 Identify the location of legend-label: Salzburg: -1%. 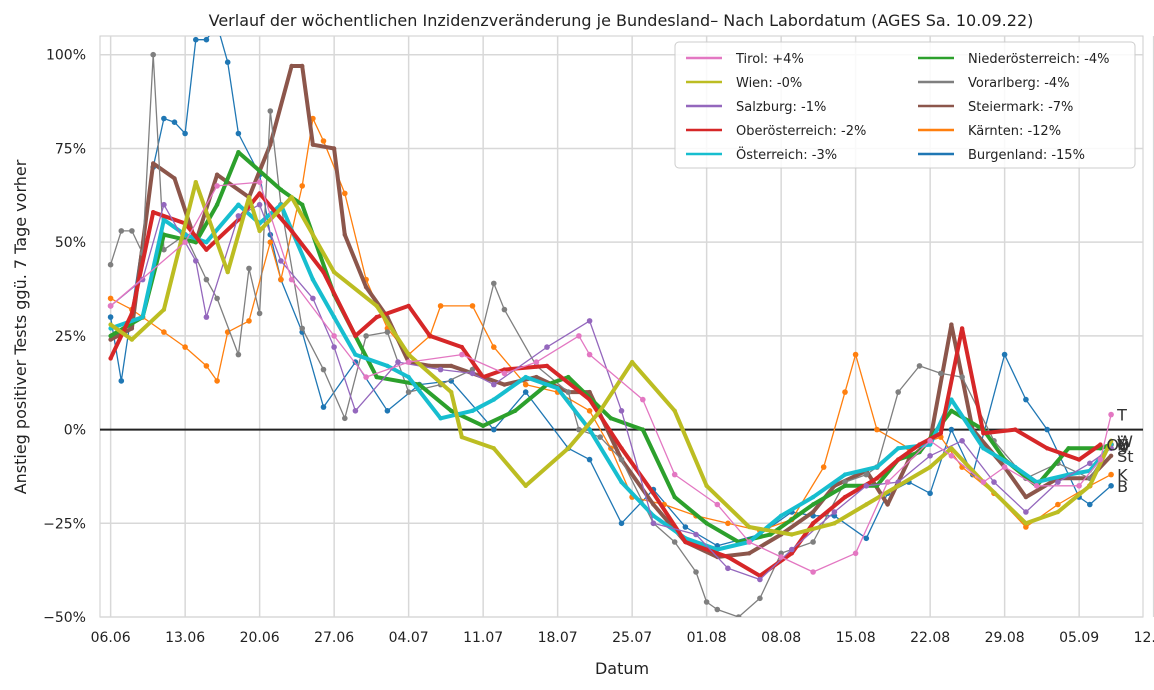
(781, 107).